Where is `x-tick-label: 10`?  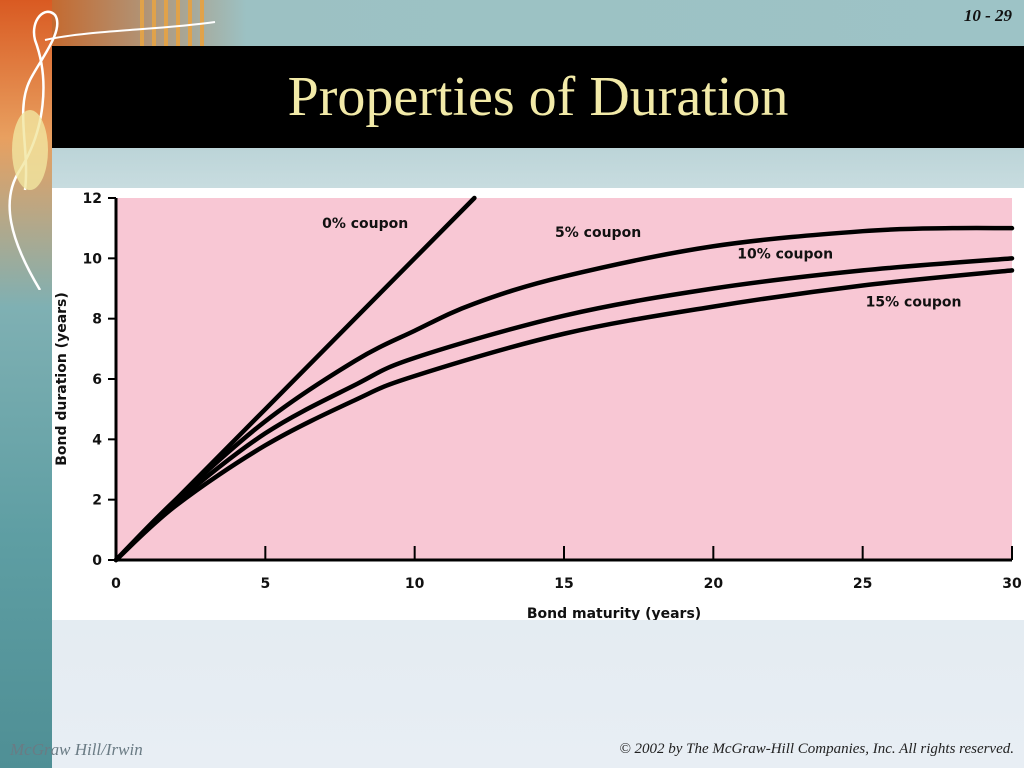
x-tick-label: 10 is located at coordinates (415, 584).